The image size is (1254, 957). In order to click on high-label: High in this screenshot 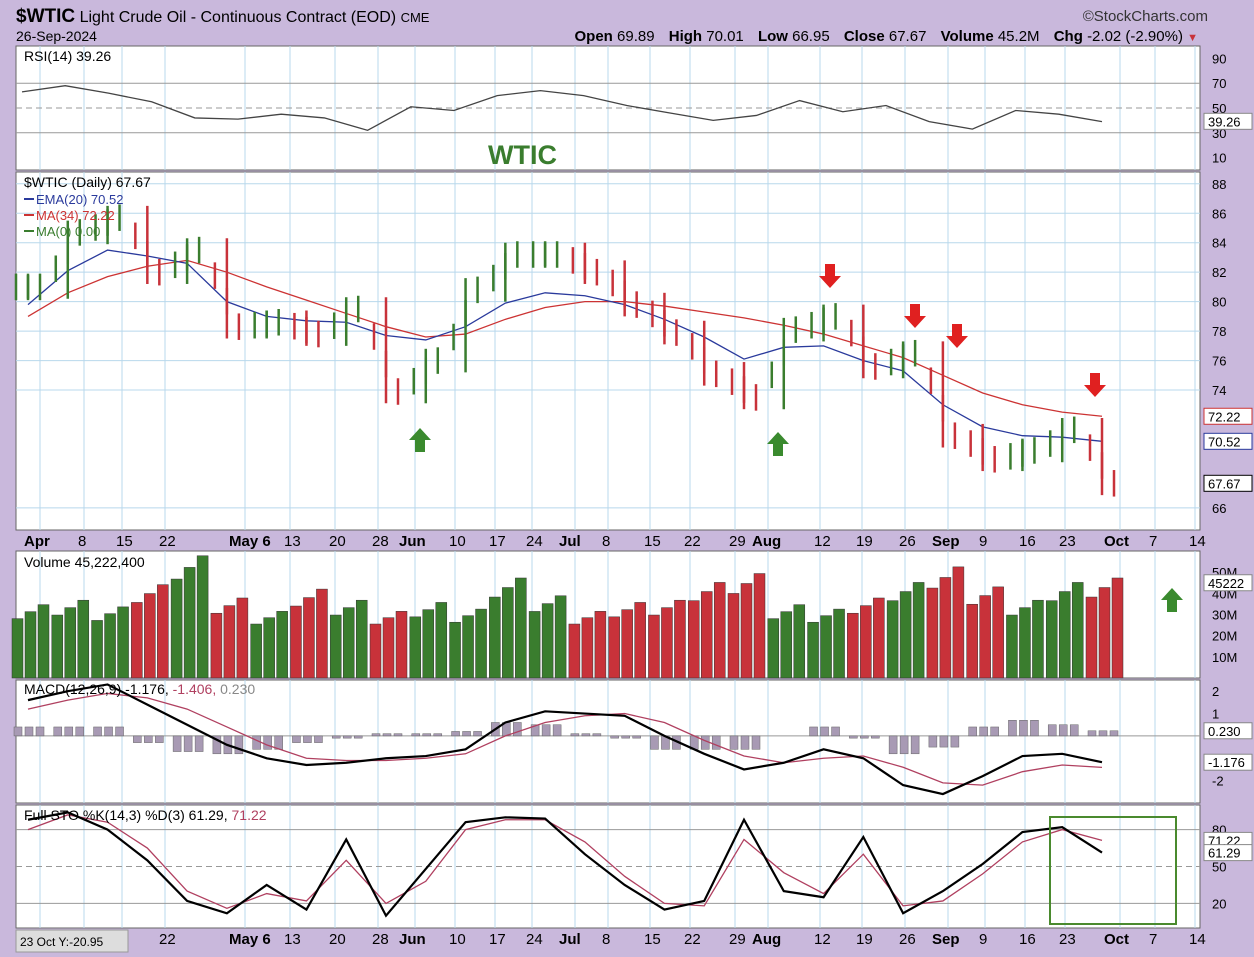, I will do `click(685, 36)`.